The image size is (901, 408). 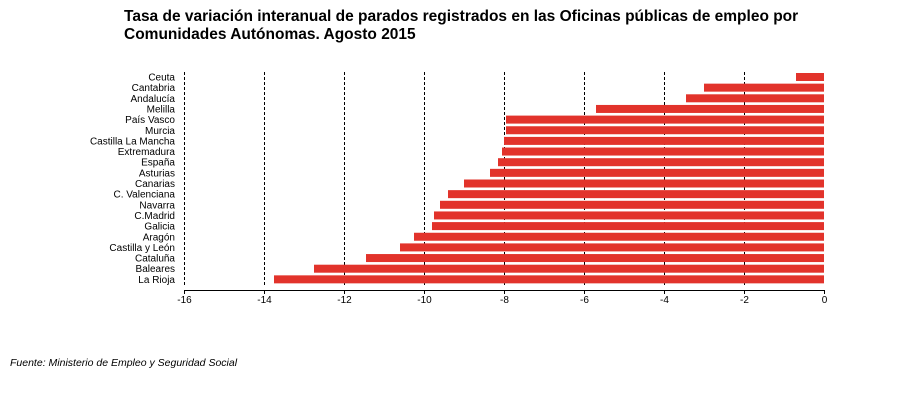 What do you see at coordinates (157, 173) in the screenshot?
I see `category-label-10: Asturias` at bounding box center [157, 173].